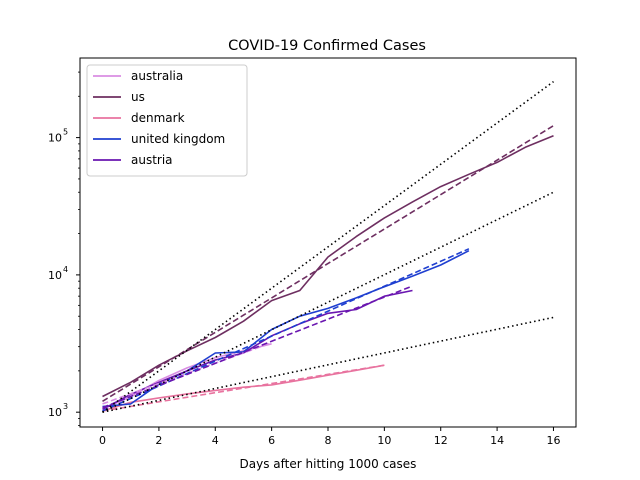 The width and height of the screenshot is (640, 480). Describe the element at coordinates (271, 440) in the screenshot. I see `x-tick-label: 6` at that location.